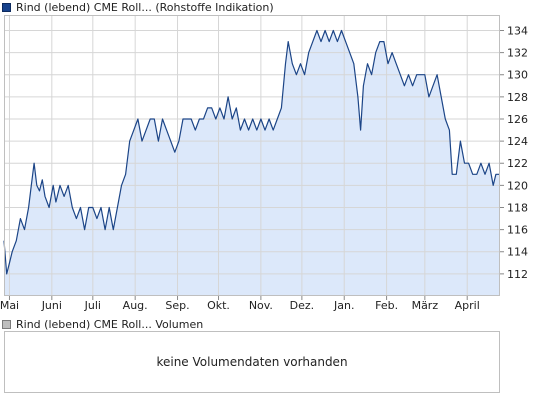 The image size is (545, 401). What do you see at coordinates (517, 163) in the screenshot?
I see `y-tick-label: 122` at bounding box center [517, 163].